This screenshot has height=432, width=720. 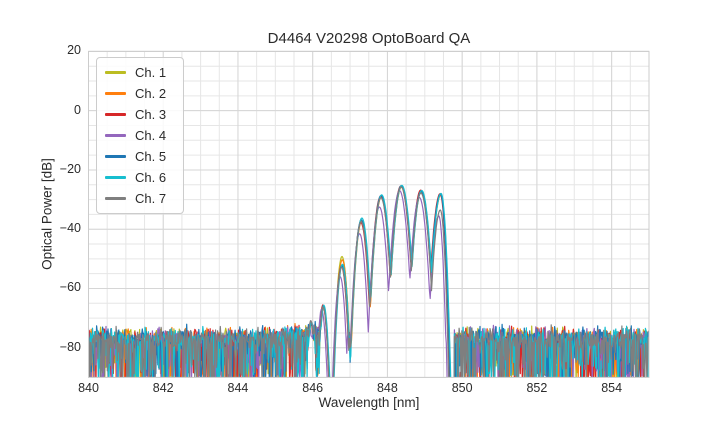 What do you see at coordinates (151, 114) in the screenshot?
I see `legend-label: Ch. 3` at bounding box center [151, 114].